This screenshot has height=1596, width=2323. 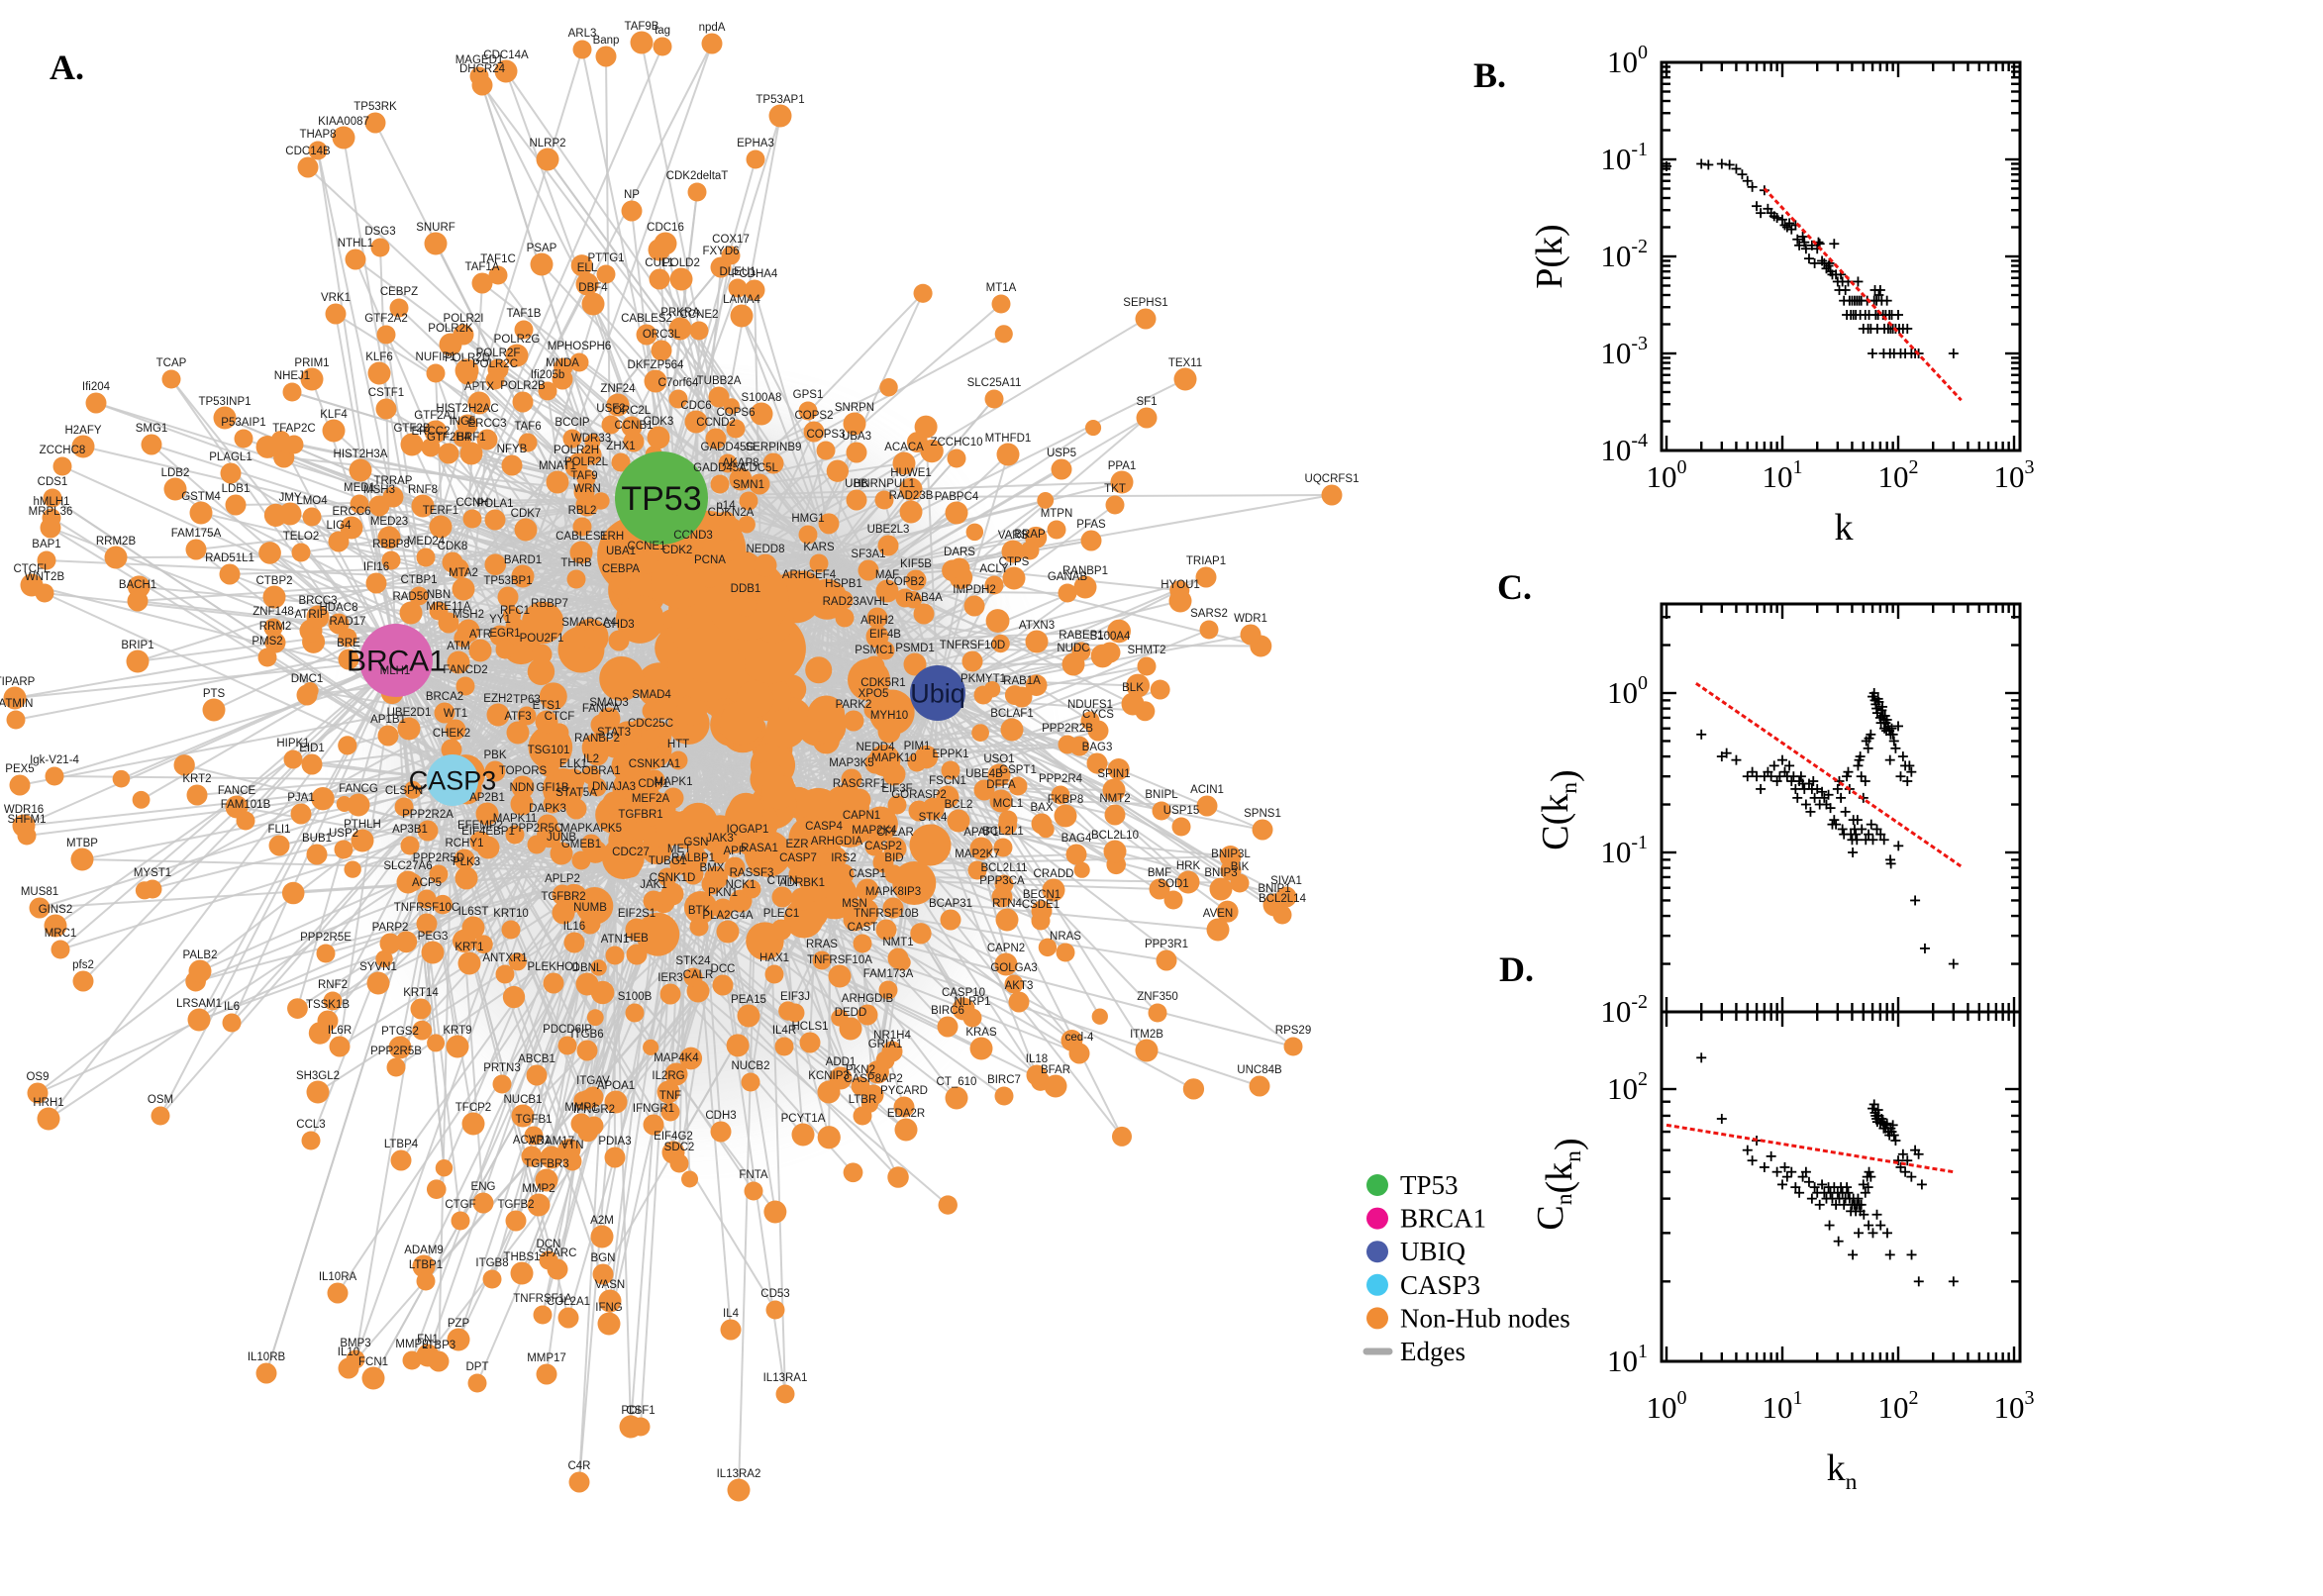 What do you see at coordinates (614, 1141) in the screenshot?
I see `network-node-label: PDIA3` at bounding box center [614, 1141].